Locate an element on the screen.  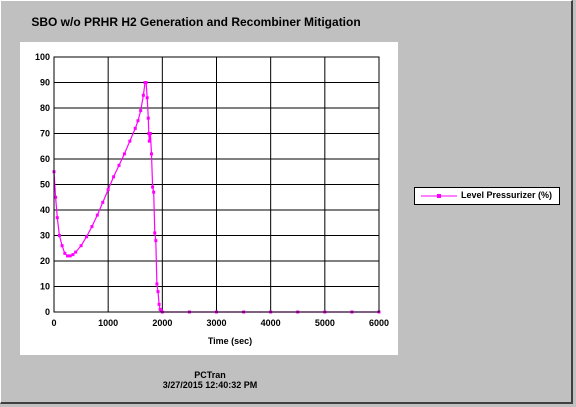
x-tick-label: 5000 is located at coordinates (325, 323).